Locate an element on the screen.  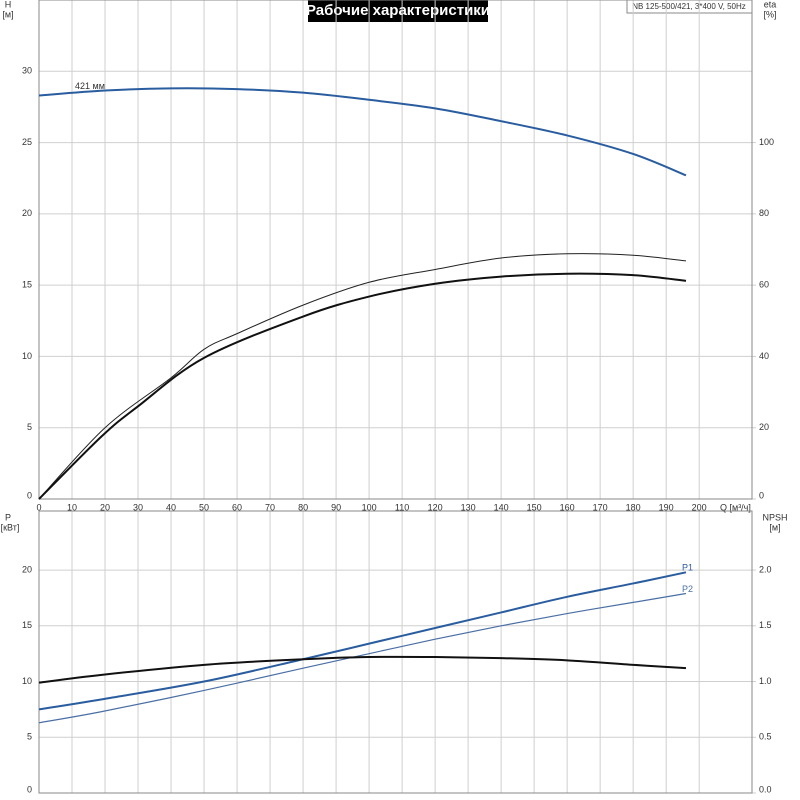
x-tick-label: 180 is located at coordinates (633, 507).